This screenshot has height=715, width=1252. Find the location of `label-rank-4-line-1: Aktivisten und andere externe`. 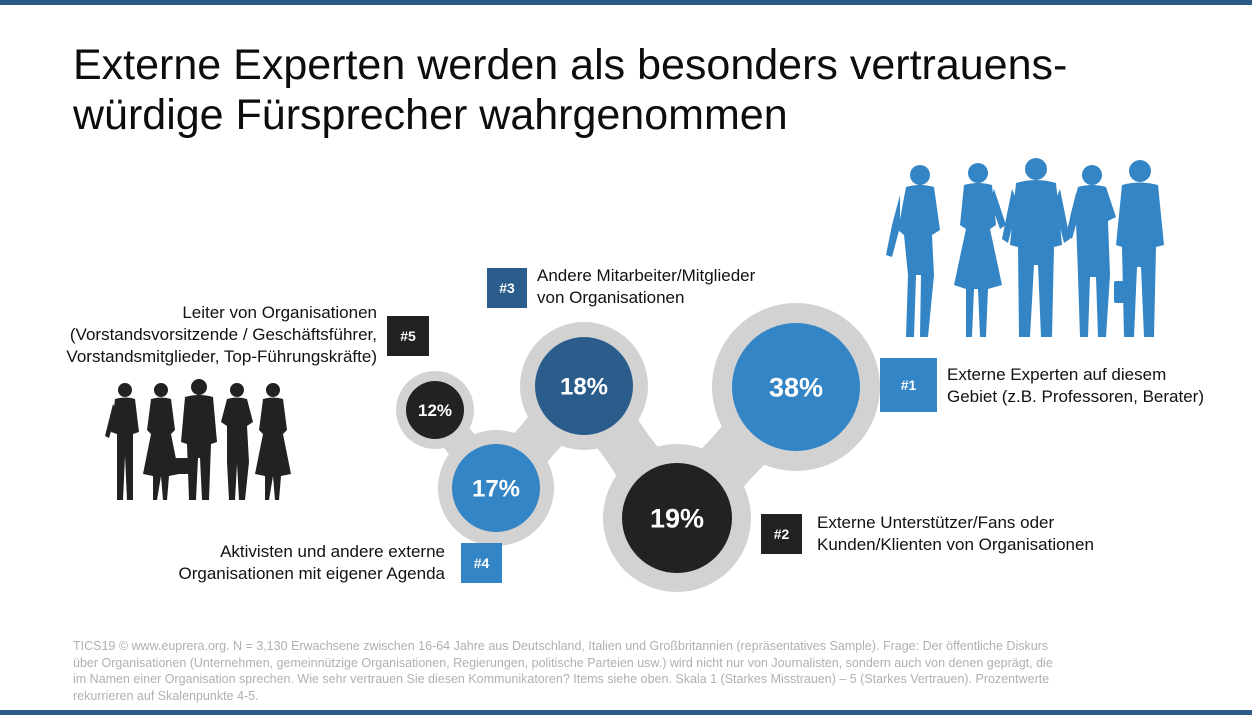

label-rank-4-line-1: Aktivisten und andere externe is located at coordinates (332, 551).